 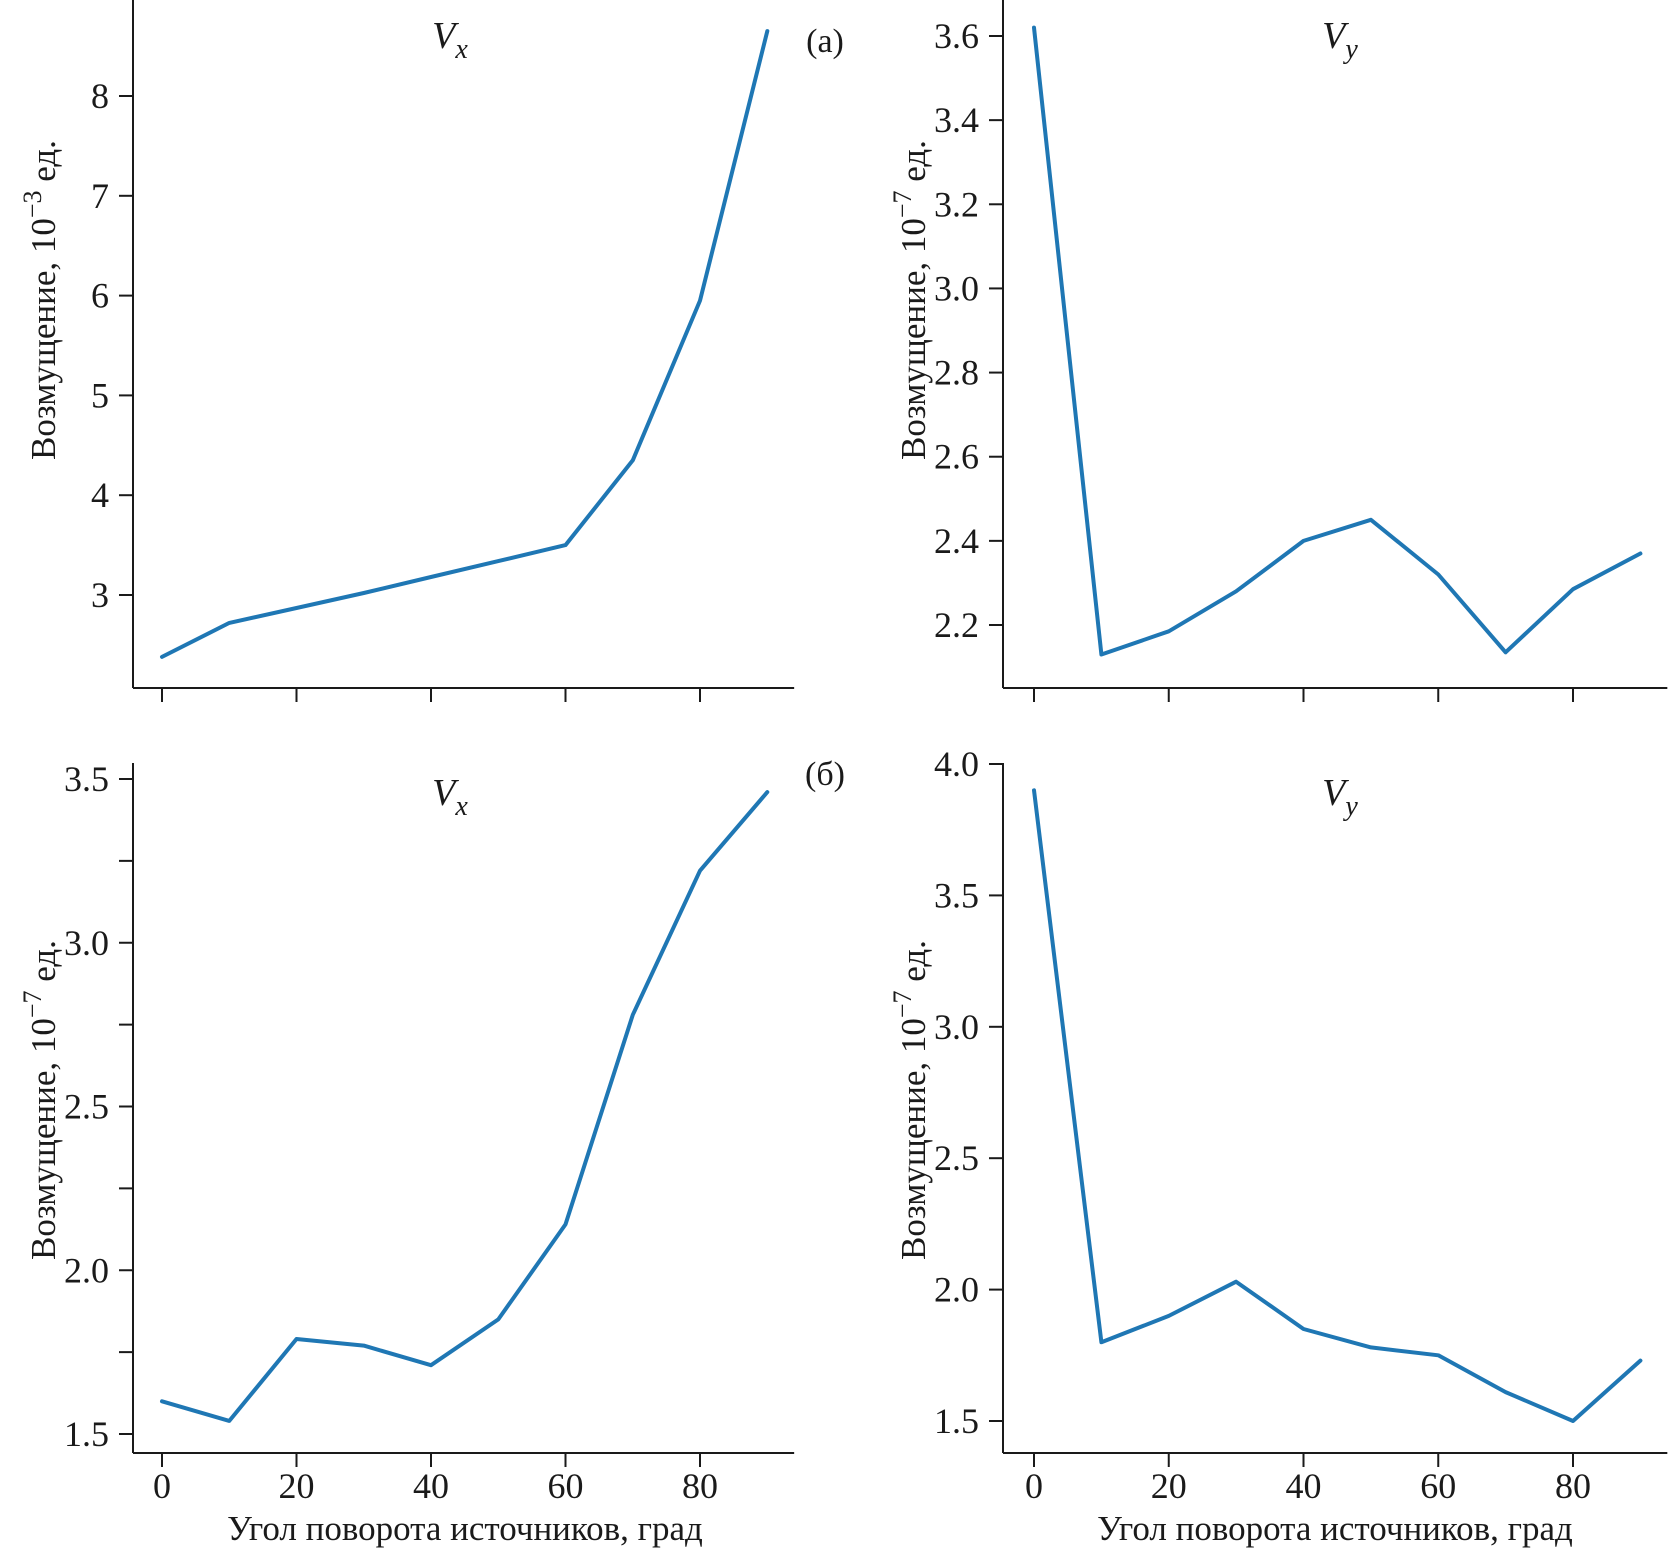 I want to click on y-tick-label: 2.4, so click(x=956, y=541).